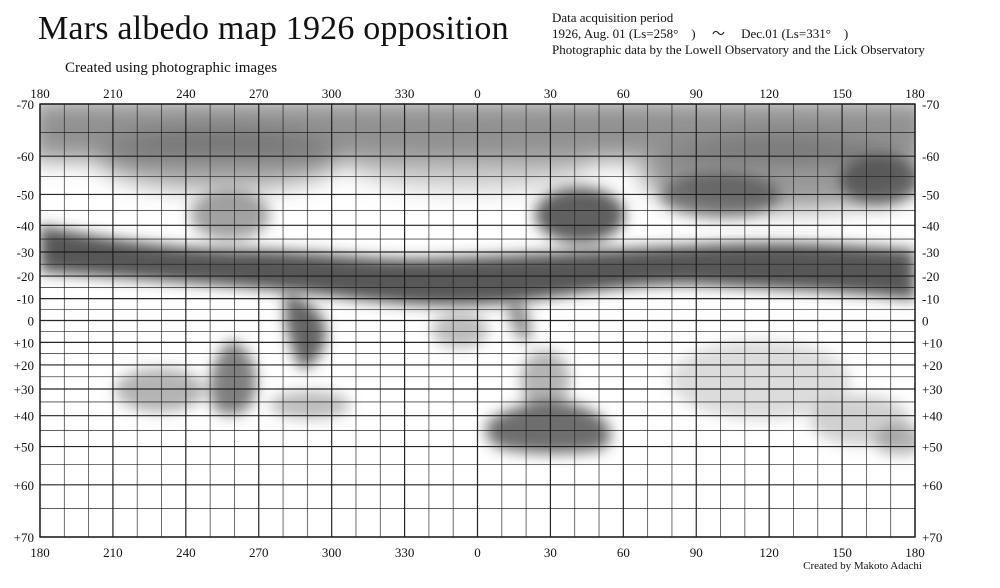 The height and width of the screenshot is (588, 1000). What do you see at coordinates (25, 104) in the screenshot?
I see `latitude-label-left: -70` at bounding box center [25, 104].